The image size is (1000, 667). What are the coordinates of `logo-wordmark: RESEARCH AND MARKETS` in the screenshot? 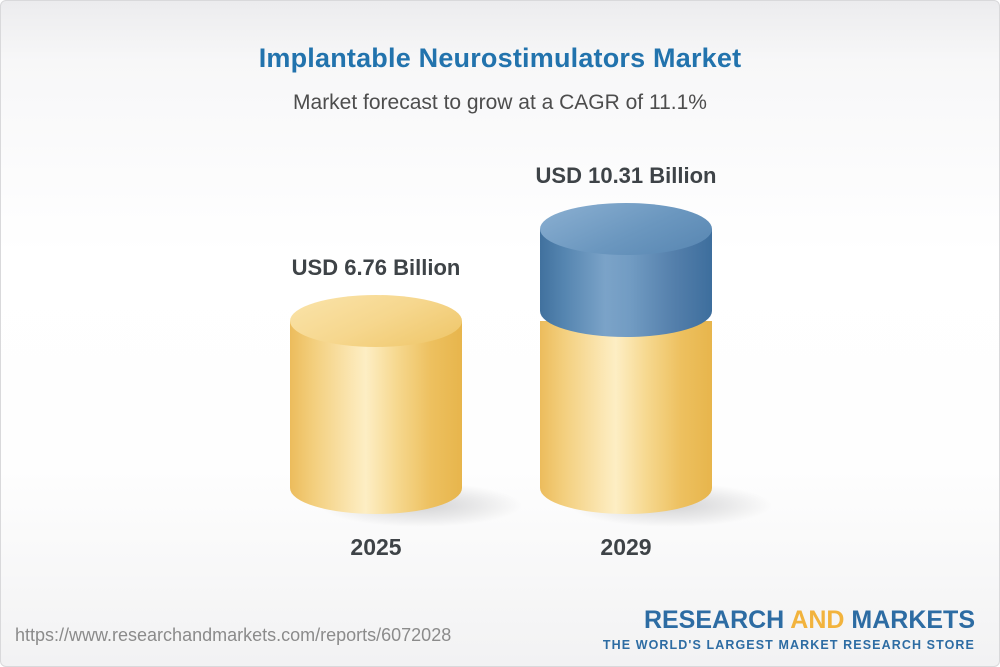 It's located at (789, 620).